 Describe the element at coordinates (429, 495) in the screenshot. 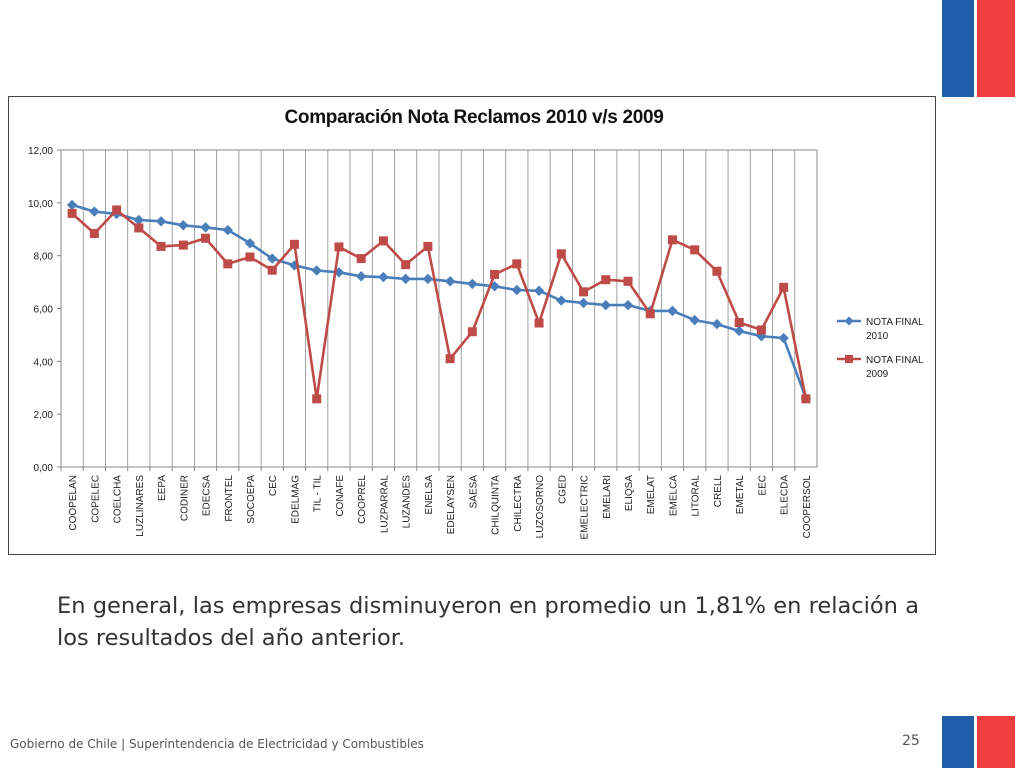

I see `x-tick-label: ENELSA` at that location.